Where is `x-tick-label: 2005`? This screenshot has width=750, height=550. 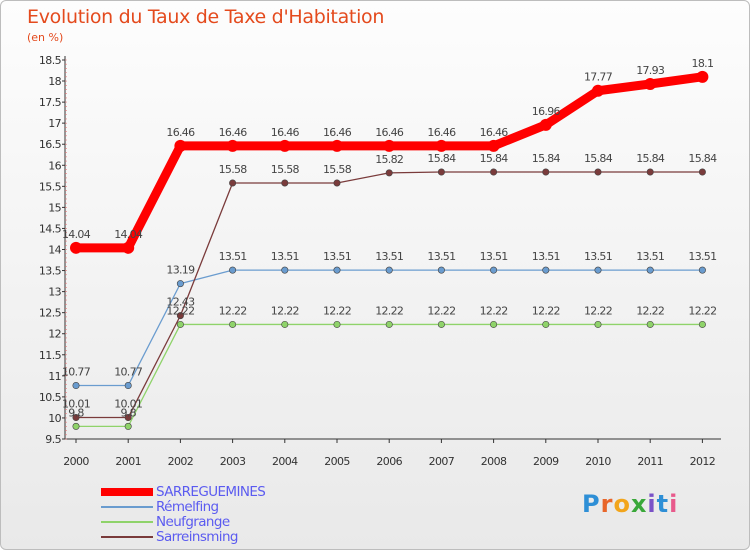 x-tick-label: 2005 is located at coordinates (337, 461).